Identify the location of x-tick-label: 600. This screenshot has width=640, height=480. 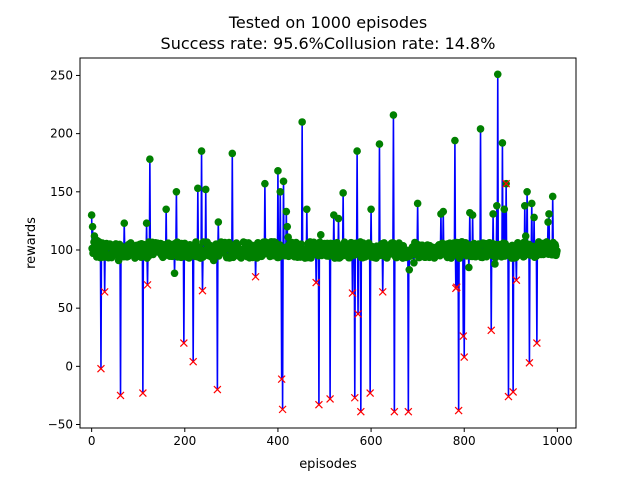
(371, 441).